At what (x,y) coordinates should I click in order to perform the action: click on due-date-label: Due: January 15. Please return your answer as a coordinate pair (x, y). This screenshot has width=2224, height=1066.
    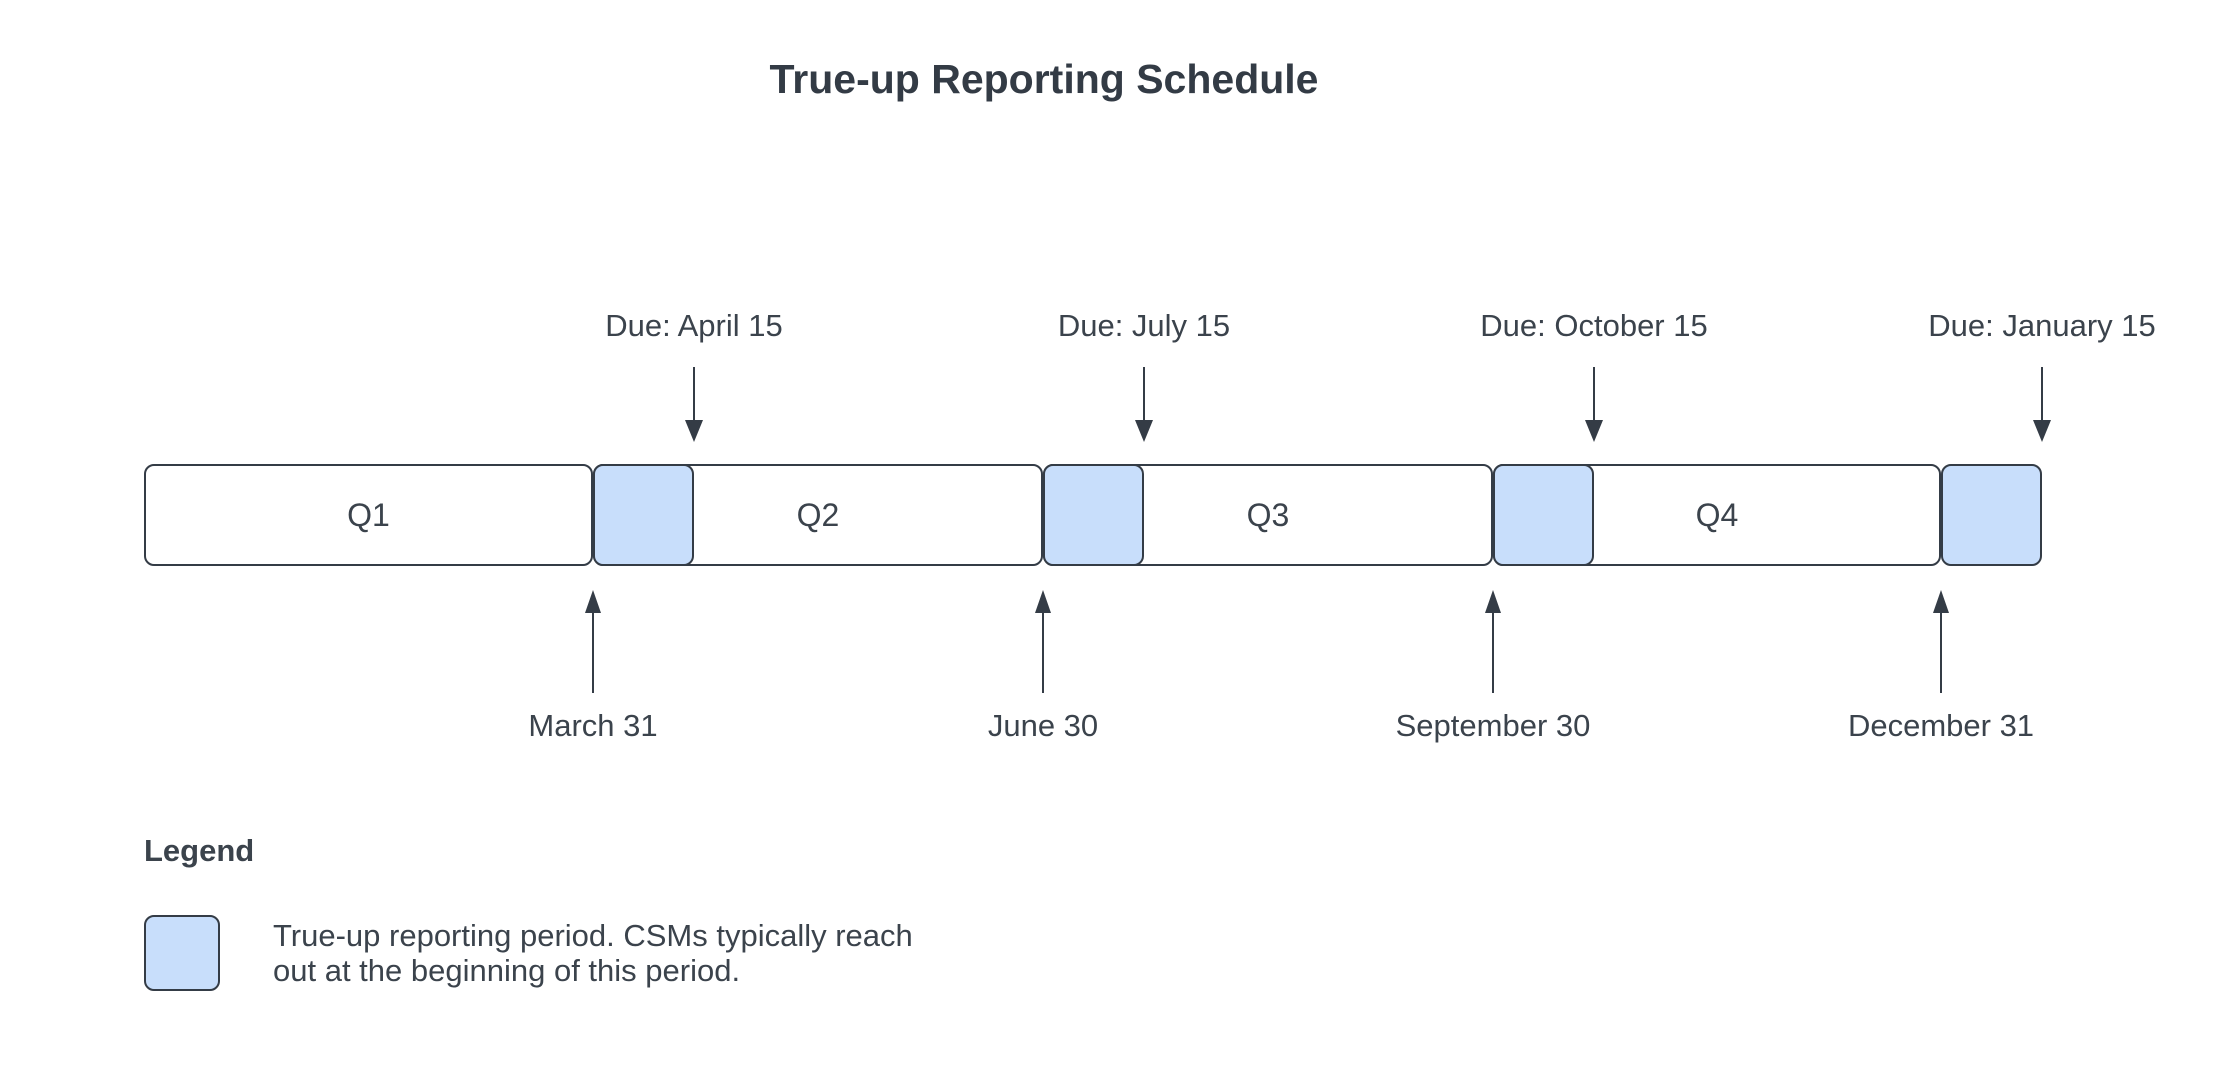
    Looking at the image, I should click on (2042, 325).